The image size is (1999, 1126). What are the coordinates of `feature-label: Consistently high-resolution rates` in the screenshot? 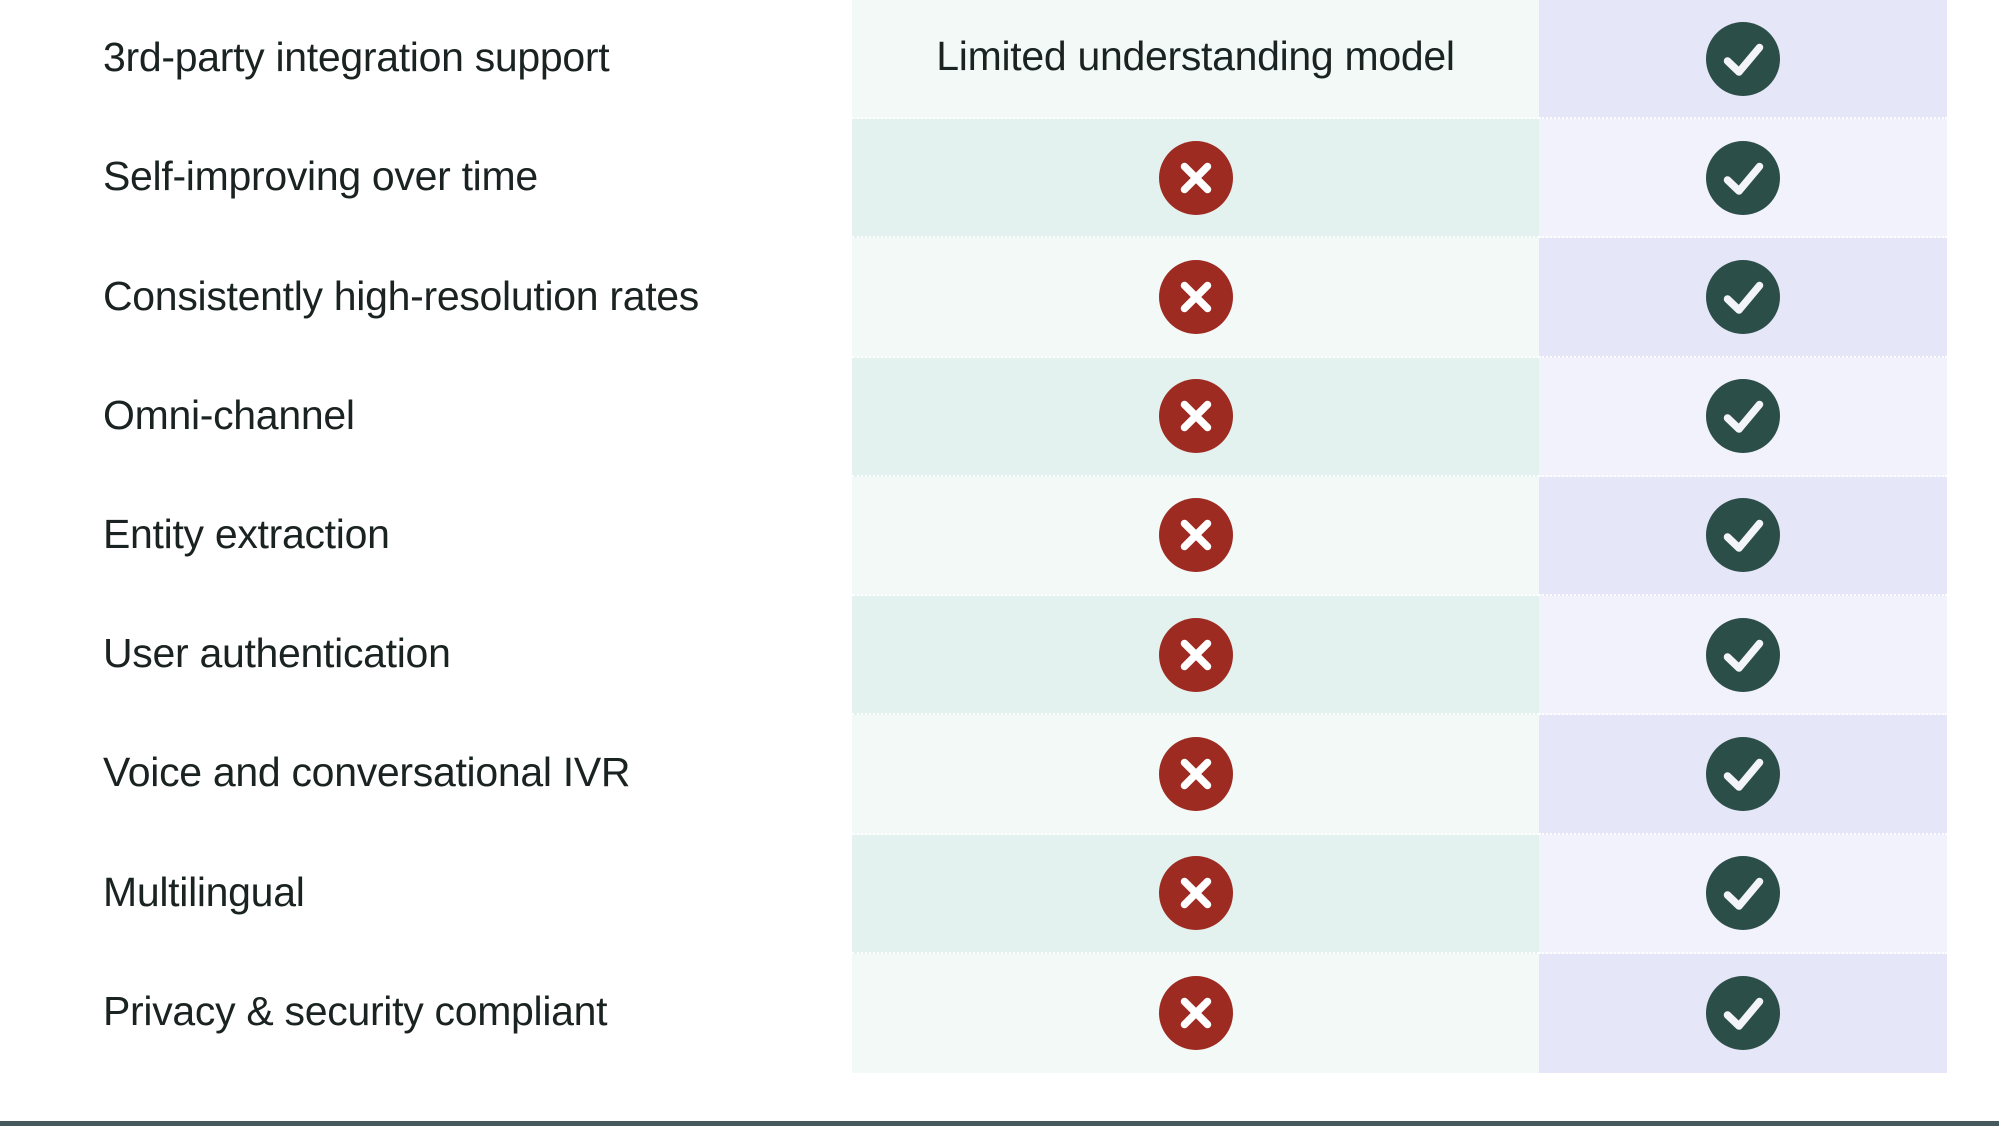 It's located at (401, 295).